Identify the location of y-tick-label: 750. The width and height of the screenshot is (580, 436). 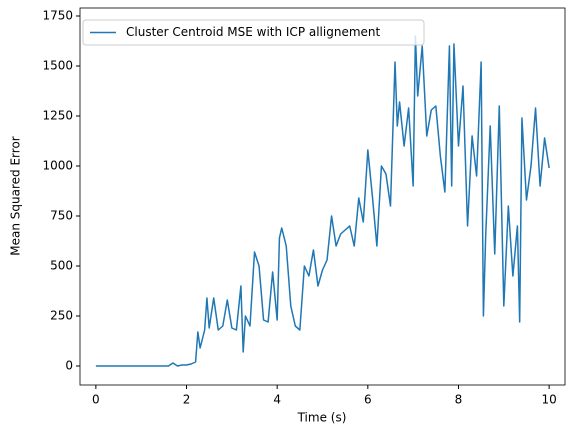
(61, 216).